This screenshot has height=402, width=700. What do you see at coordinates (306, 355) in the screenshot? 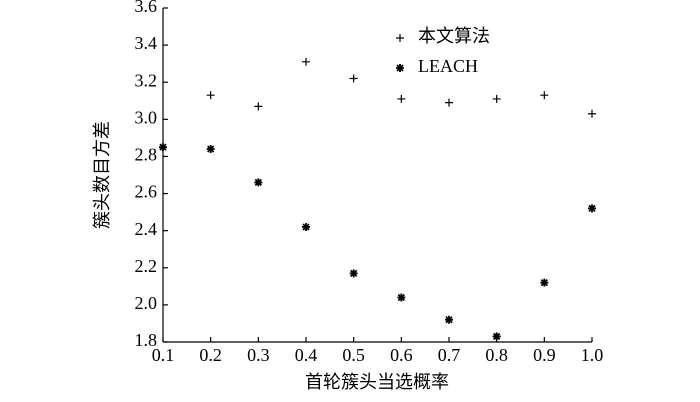
I see `x-tick-label: 0.4` at bounding box center [306, 355].